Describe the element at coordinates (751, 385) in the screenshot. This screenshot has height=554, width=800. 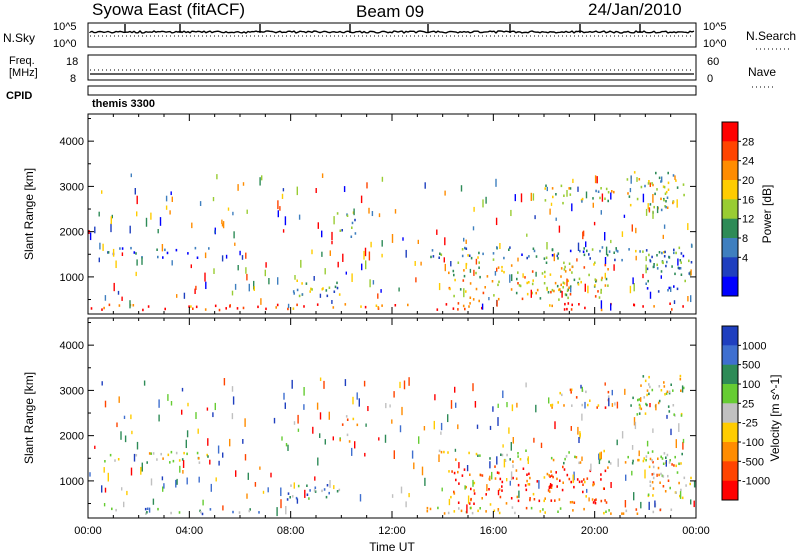
I see `colorbar-tick-label: 100` at that location.